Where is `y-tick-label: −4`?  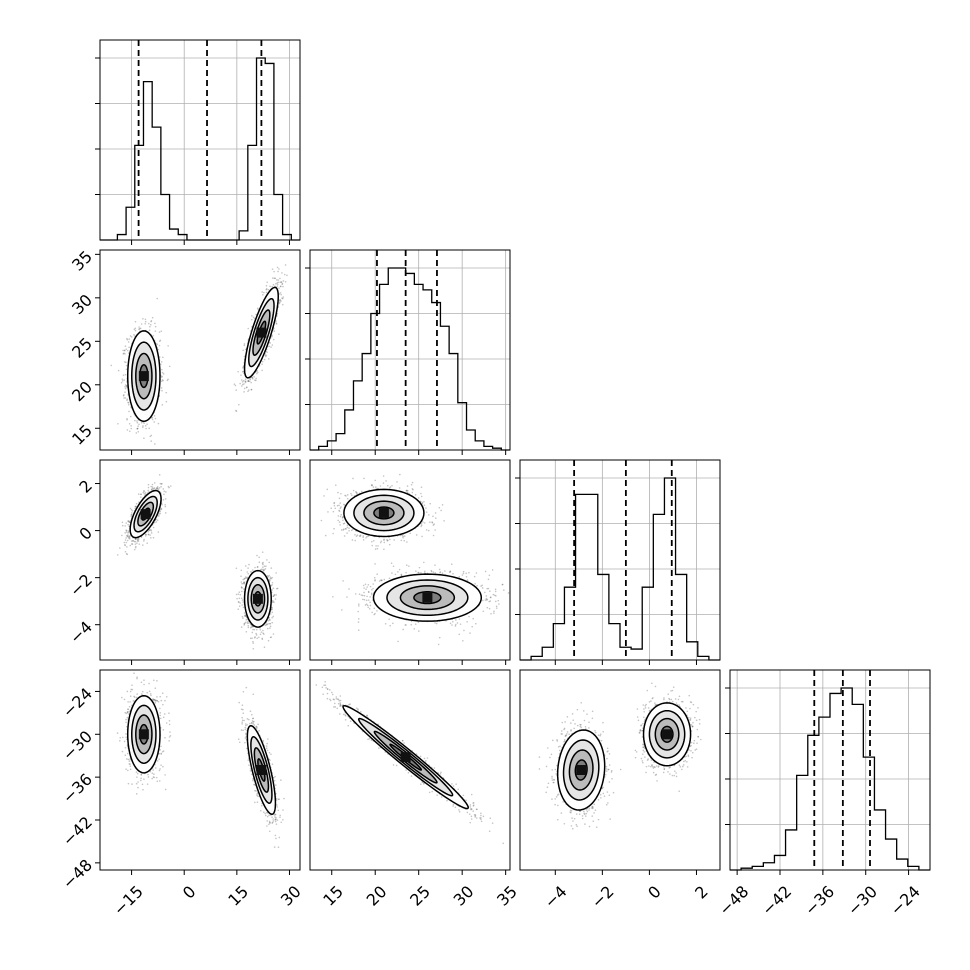
y-tick-label: −4 is located at coordinates (81, 632).